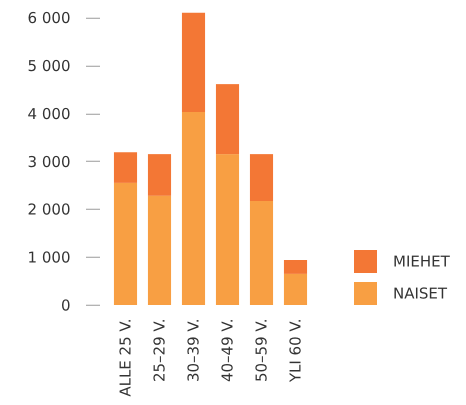 The height and width of the screenshot is (405, 466). I want to click on y-tick-label: 1 000, so click(49, 257).